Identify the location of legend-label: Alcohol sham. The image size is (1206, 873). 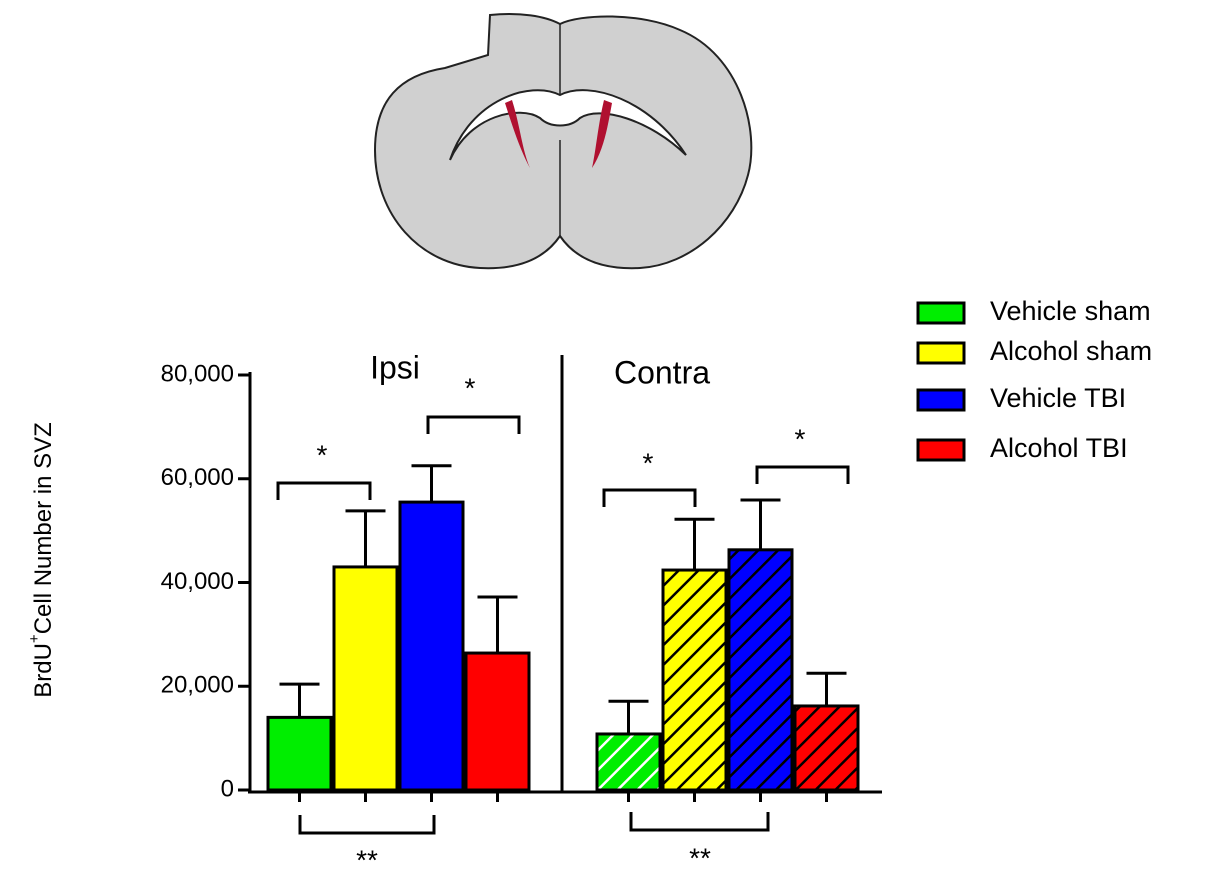
(1071, 351).